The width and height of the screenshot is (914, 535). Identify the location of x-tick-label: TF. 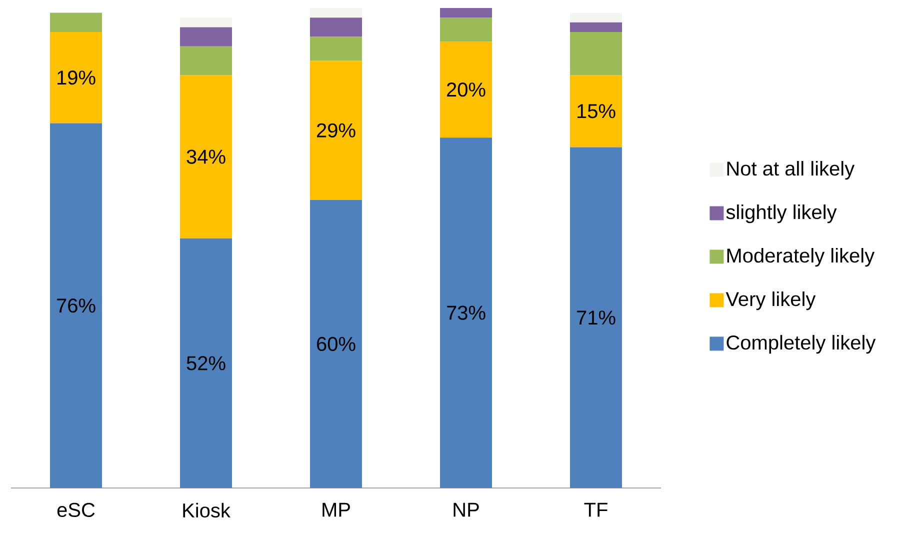
(596, 509).